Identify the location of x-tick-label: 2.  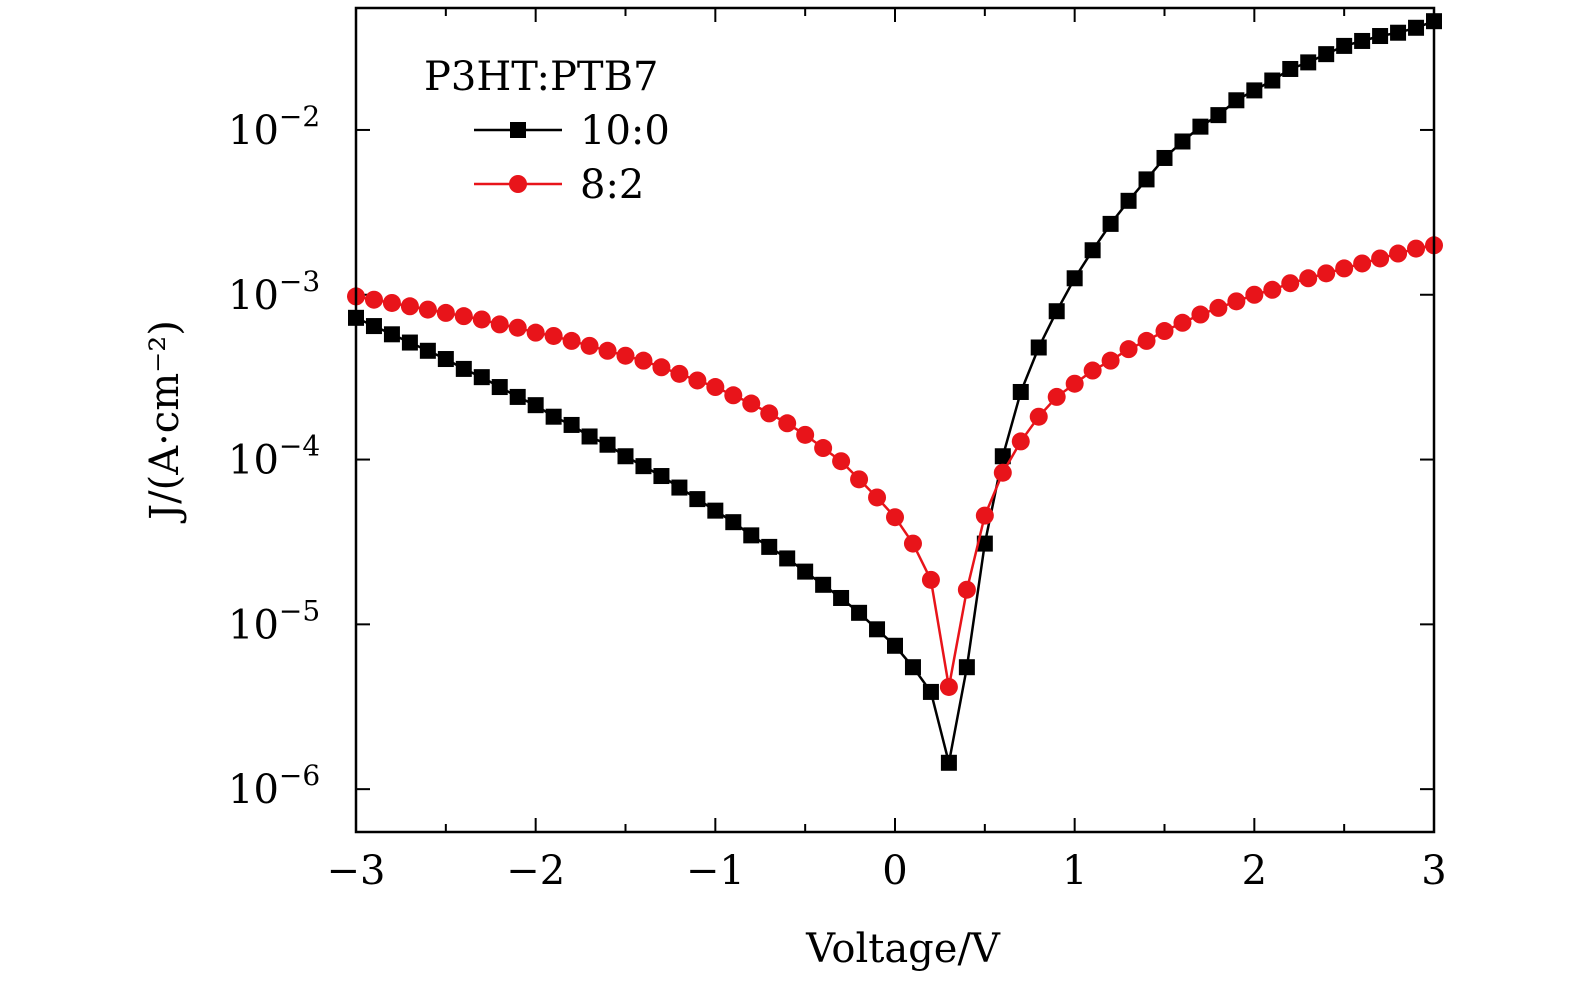
(1254, 871).